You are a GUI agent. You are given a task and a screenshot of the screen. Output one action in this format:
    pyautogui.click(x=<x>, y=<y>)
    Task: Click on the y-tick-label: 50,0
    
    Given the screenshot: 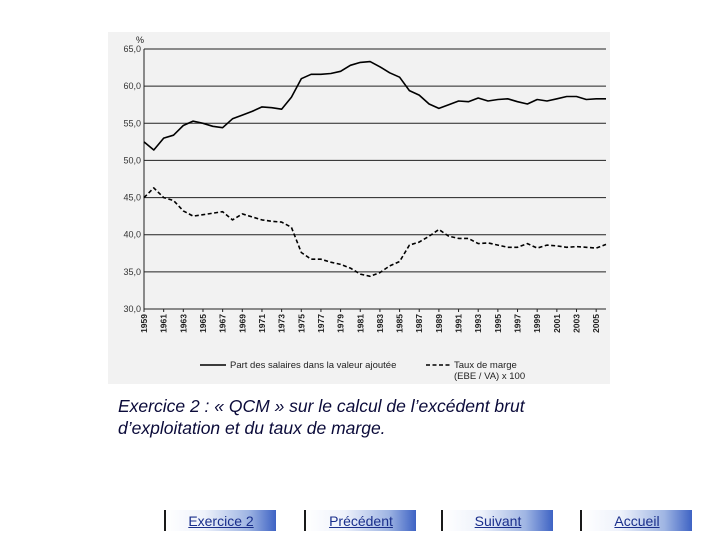 What is the action you would take?
    pyautogui.click(x=132, y=160)
    